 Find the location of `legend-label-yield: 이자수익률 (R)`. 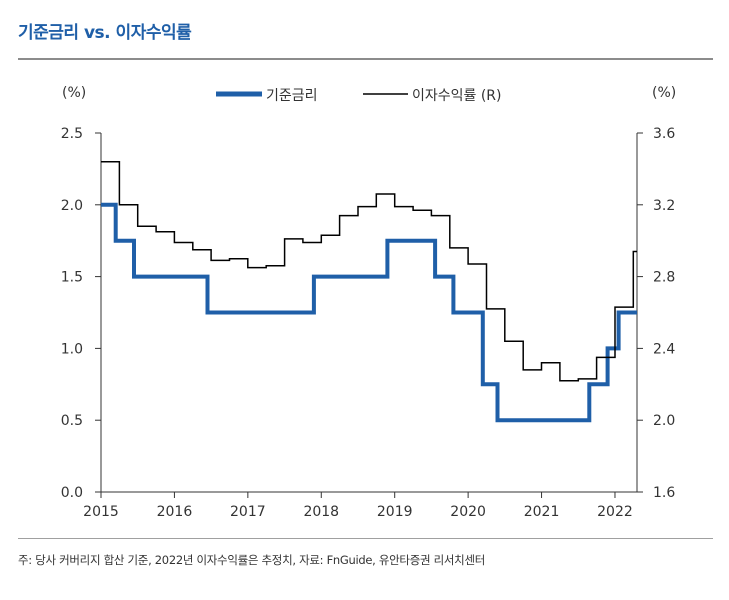

legend-label-yield: 이자수익률 (R) is located at coordinates (457, 96).